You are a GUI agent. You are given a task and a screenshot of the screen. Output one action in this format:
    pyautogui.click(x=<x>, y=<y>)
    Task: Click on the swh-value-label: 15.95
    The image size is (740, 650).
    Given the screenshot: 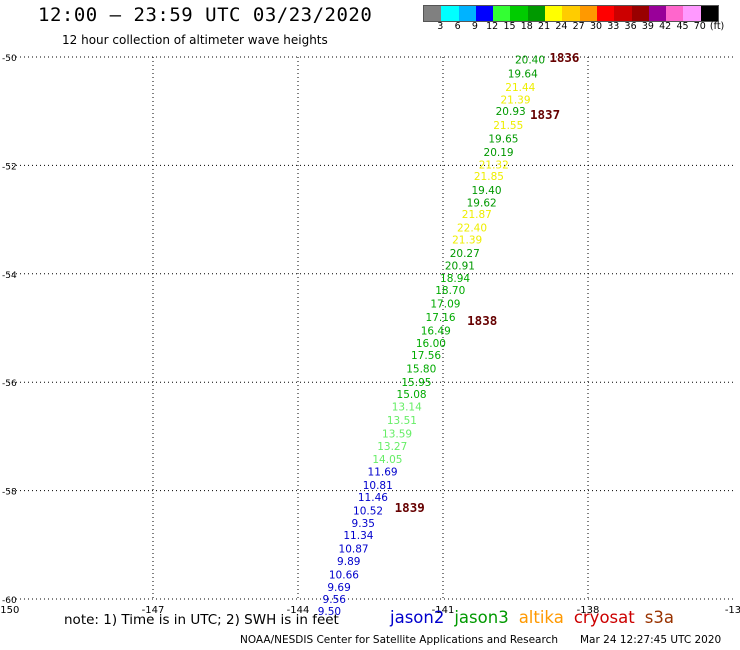 What is the action you would take?
    pyautogui.click(x=416, y=383)
    